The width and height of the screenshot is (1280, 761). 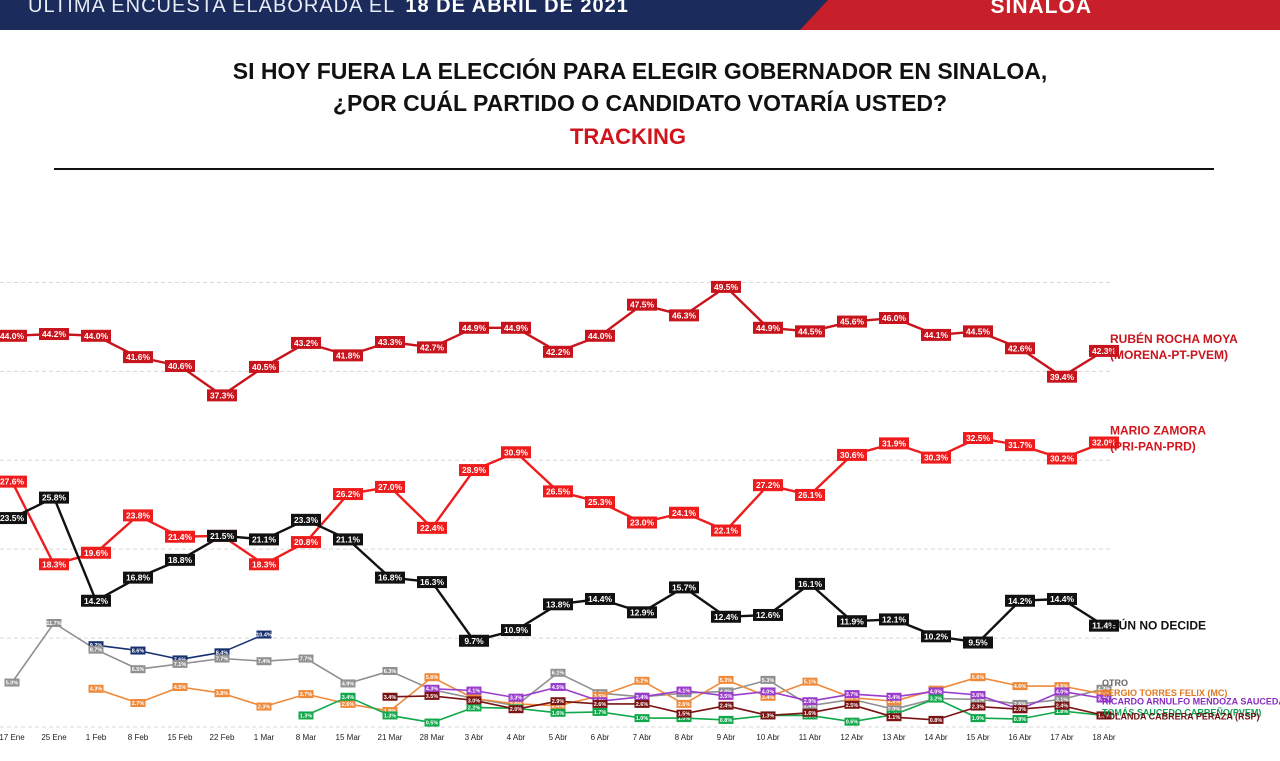 What do you see at coordinates (936, 458) in the screenshot?
I see `data-label-text: 30.3%` at bounding box center [936, 458].